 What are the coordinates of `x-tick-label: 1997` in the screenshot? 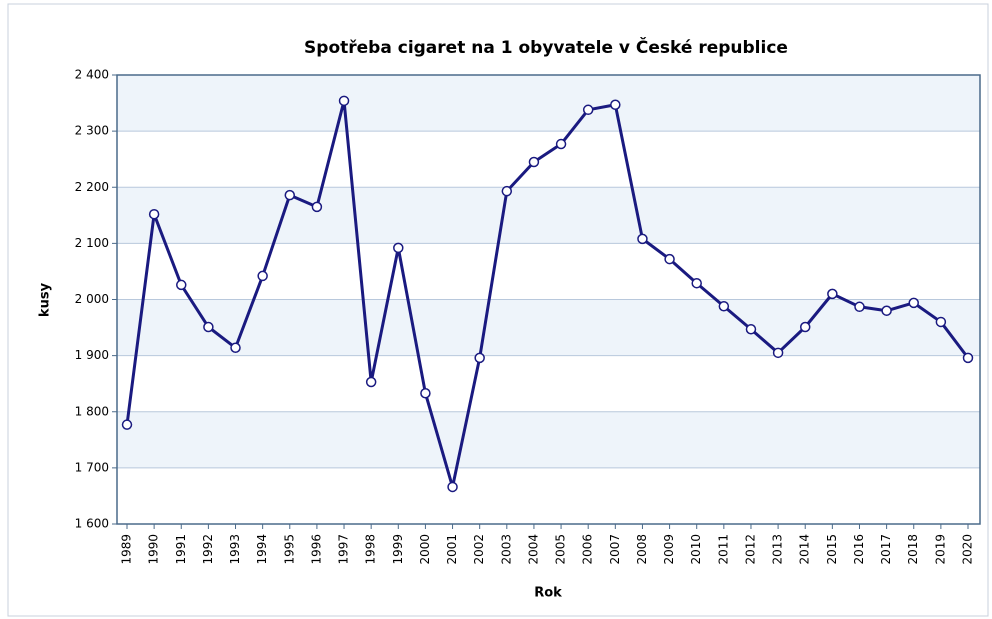 It's located at (344, 549).